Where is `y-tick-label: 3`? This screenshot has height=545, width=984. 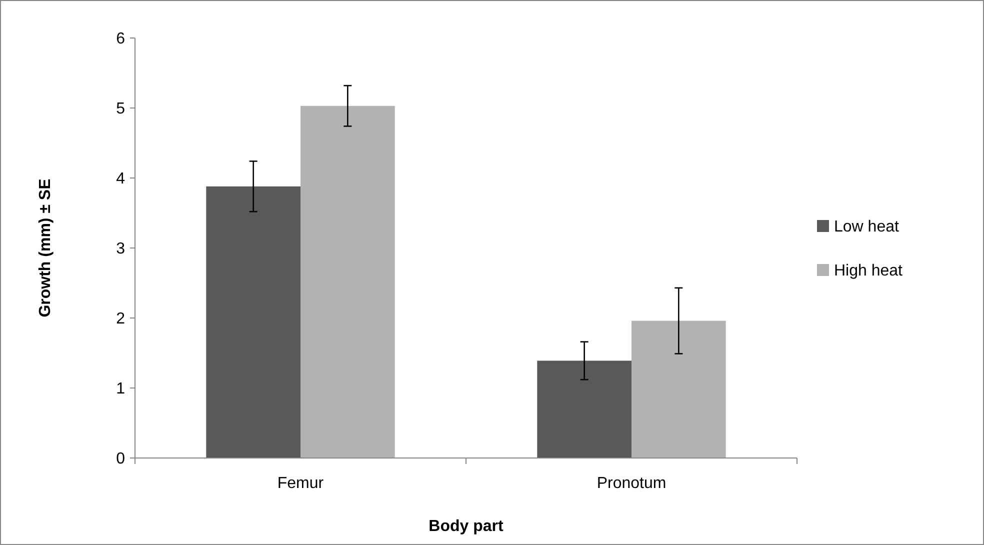
y-tick-label: 3 is located at coordinates (121, 249).